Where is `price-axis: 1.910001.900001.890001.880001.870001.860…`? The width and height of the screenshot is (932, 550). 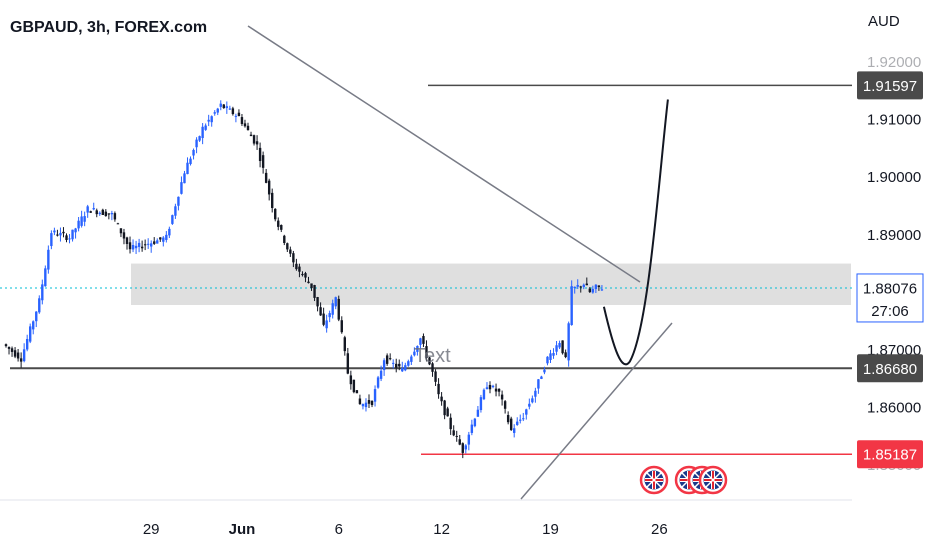
price-axis: 1.910001.900001.890001.880001.870001.860… is located at coordinates (894, 264).